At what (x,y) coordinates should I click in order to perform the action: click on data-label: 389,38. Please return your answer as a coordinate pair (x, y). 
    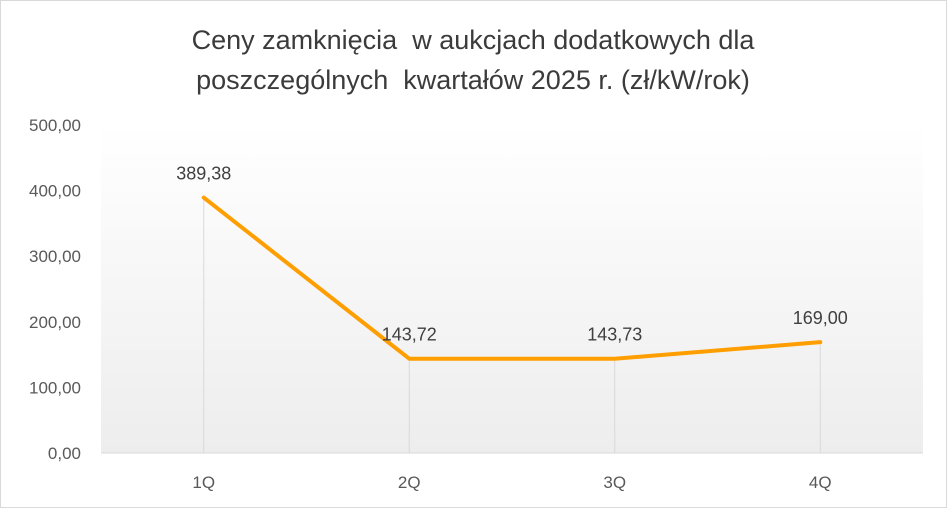
    Looking at the image, I should click on (203, 174).